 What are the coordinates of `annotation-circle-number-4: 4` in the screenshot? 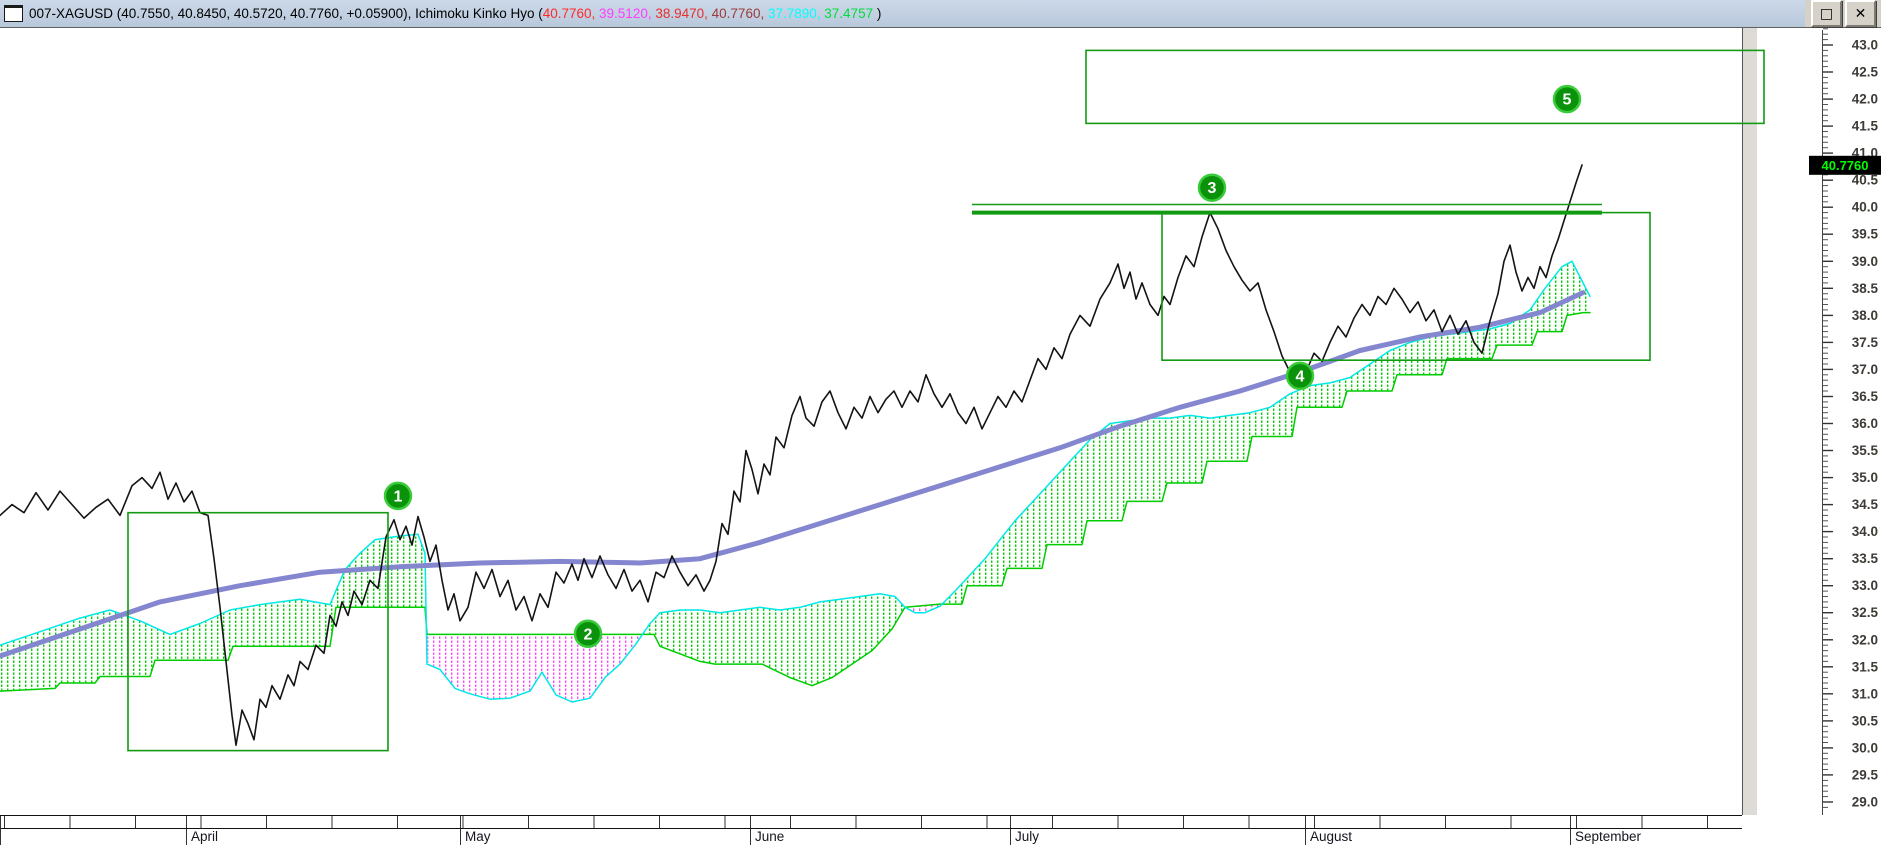 It's located at (1300, 376).